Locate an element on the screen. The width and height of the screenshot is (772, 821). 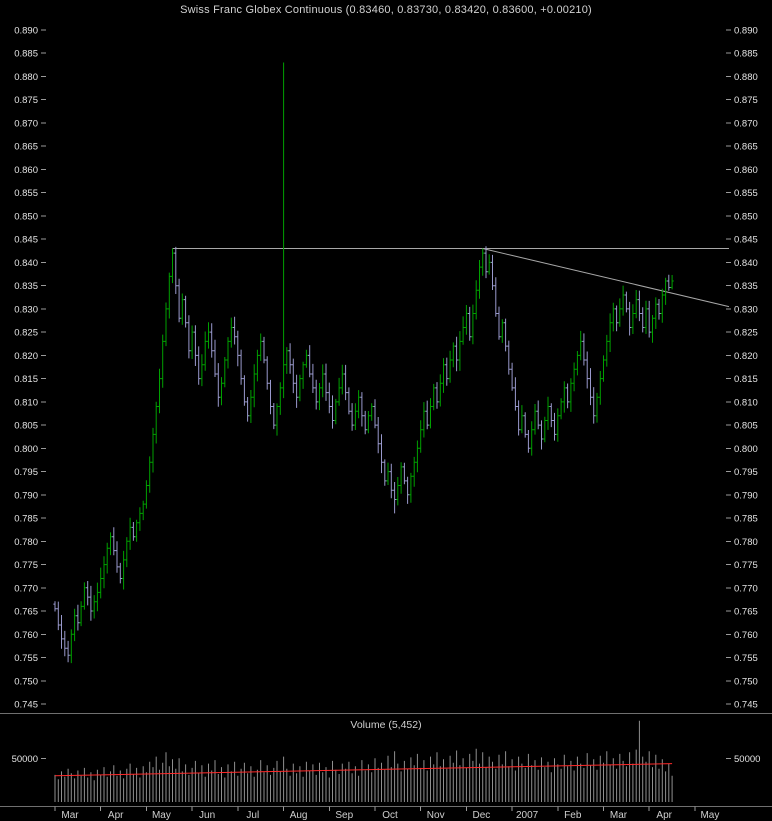
month-label: Feb is located at coordinates (573, 815).